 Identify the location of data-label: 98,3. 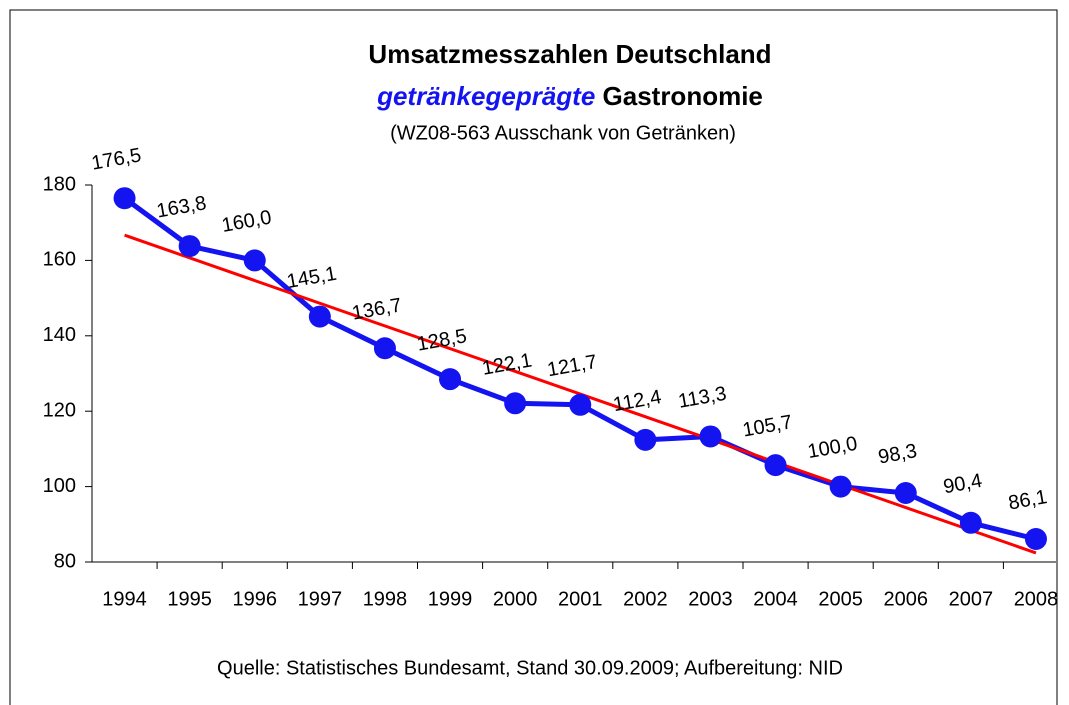
(898, 454).